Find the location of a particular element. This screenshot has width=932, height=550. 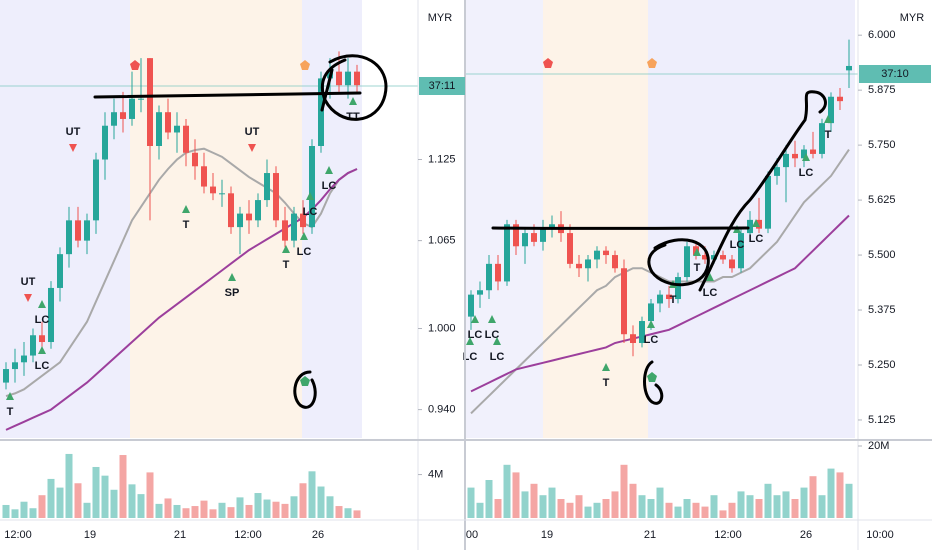

x-tick-label: 19 is located at coordinates (90, 535).